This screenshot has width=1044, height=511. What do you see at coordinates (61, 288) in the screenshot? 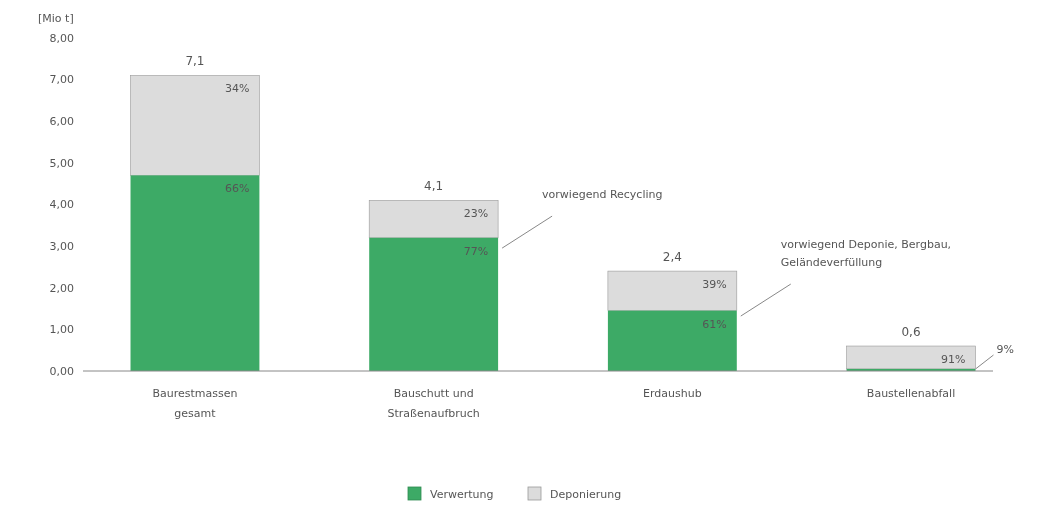
I see `y-tick-label: 2,00` at bounding box center [61, 288].